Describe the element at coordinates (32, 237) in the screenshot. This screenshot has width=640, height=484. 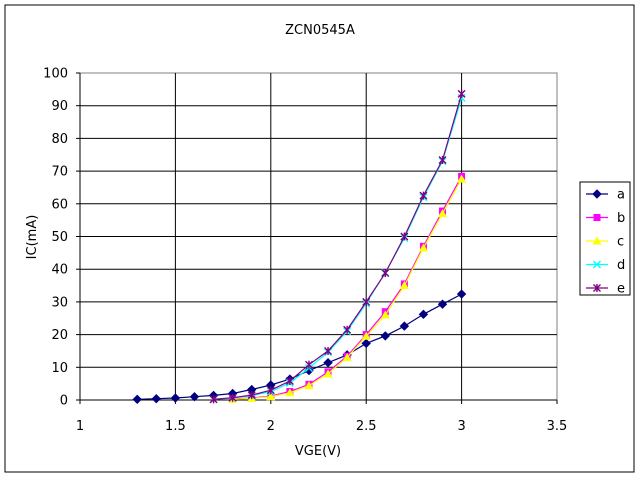
I see `y-axis-label: IC(mA)` at that location.